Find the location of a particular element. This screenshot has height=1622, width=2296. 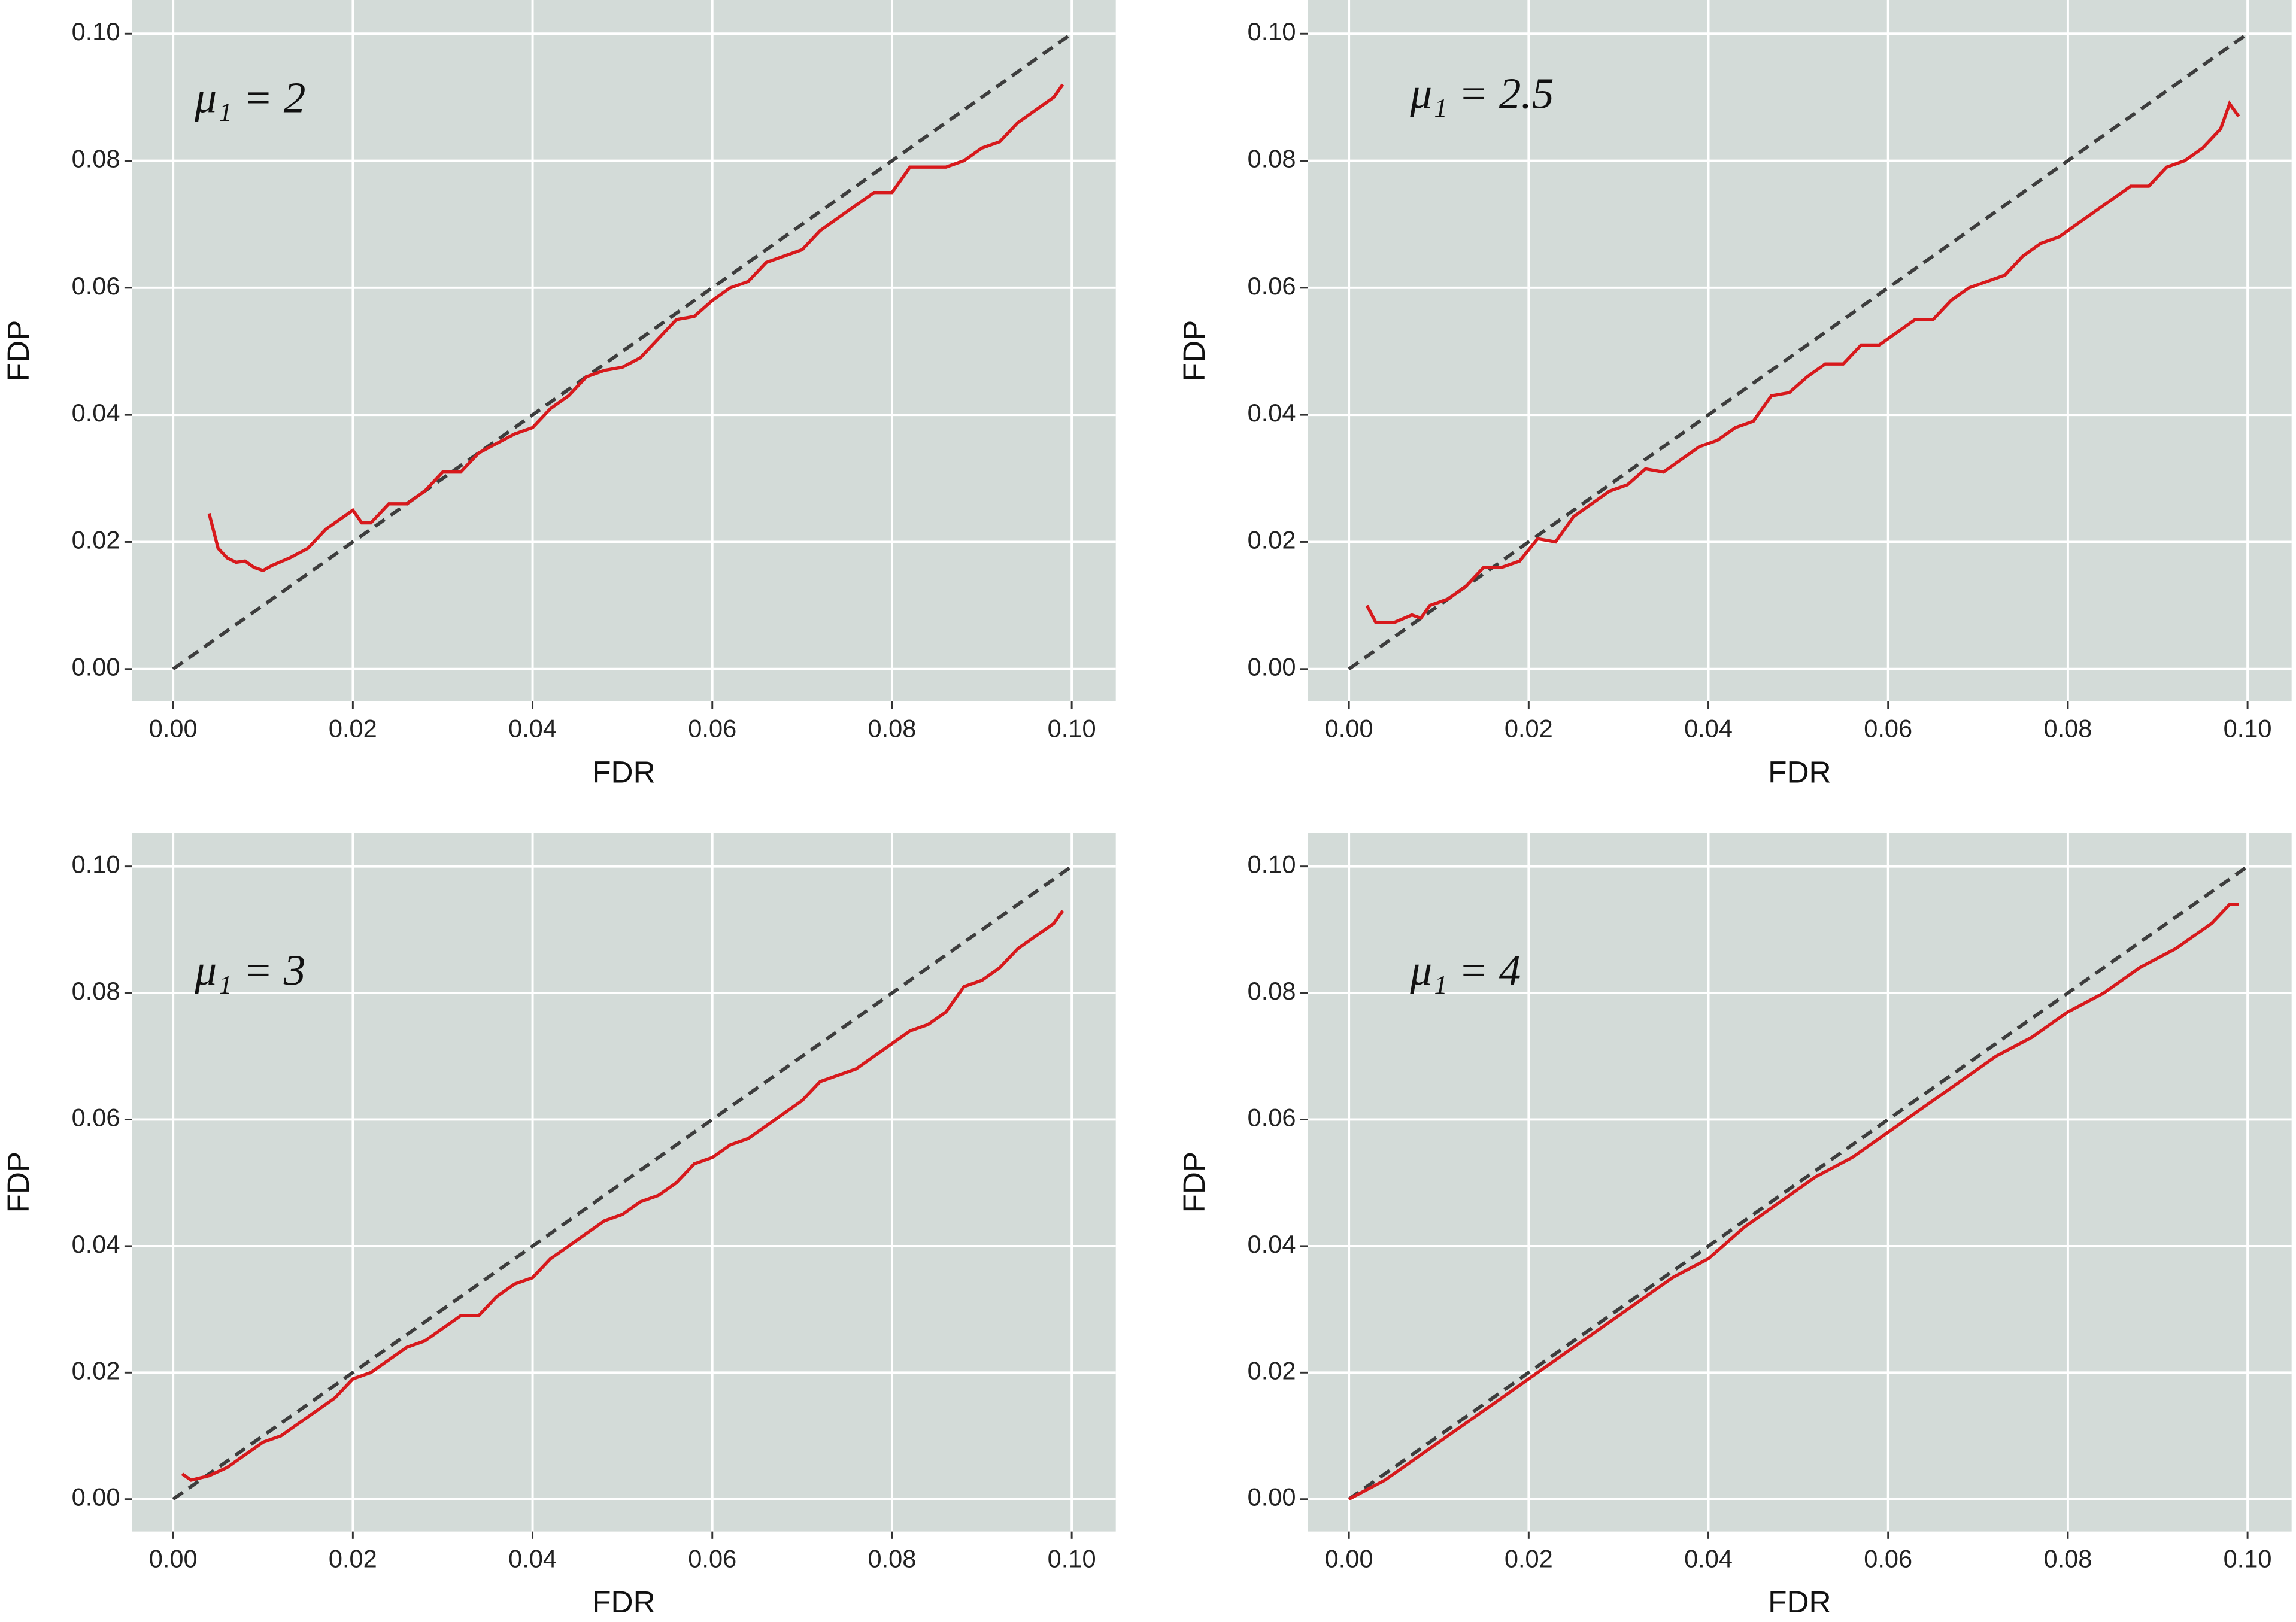

annotation: μ₁ = 4 is located at coordinates (1465, 970).